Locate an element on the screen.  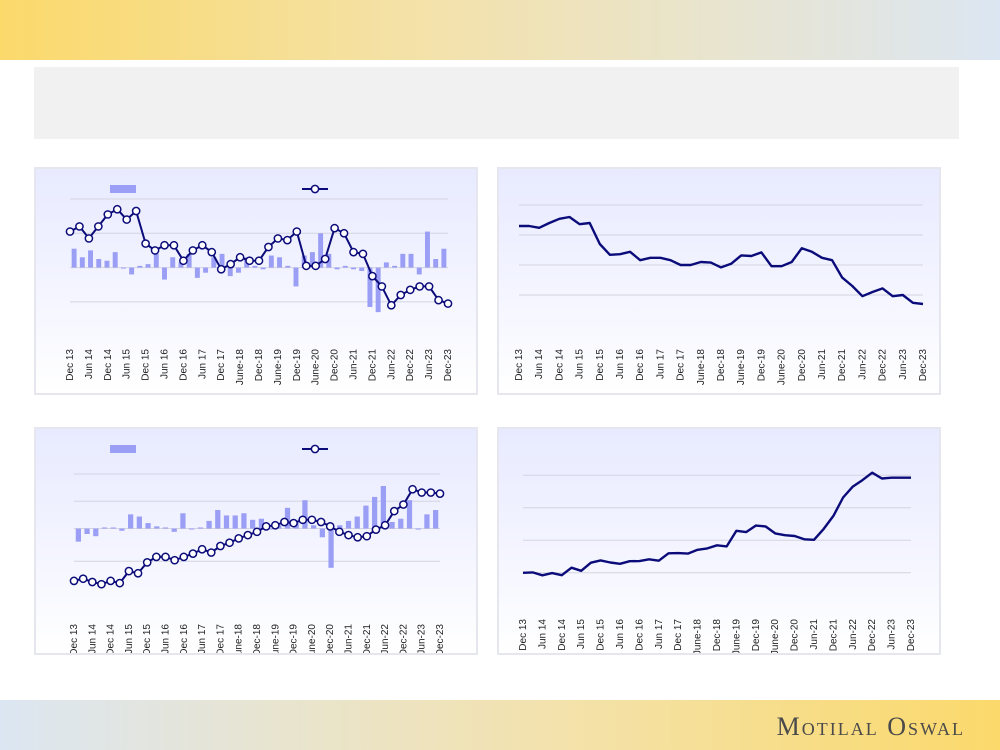
x-tick-label: Dec-20 is located at coordinates (330, 638).